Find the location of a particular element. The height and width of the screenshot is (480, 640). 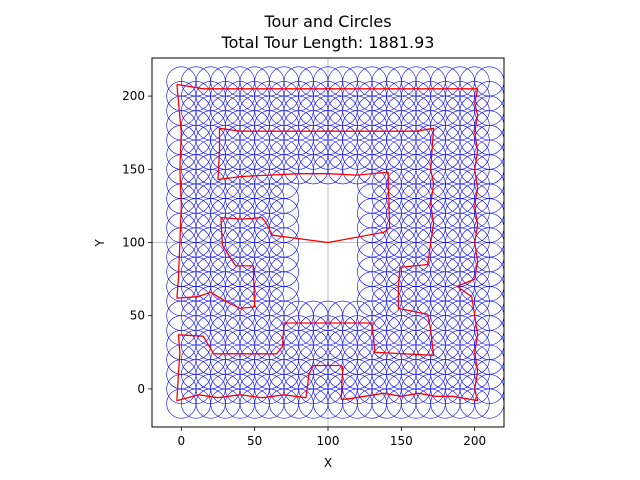

y-tick-label: 100 is located at coordinates (133, 243).